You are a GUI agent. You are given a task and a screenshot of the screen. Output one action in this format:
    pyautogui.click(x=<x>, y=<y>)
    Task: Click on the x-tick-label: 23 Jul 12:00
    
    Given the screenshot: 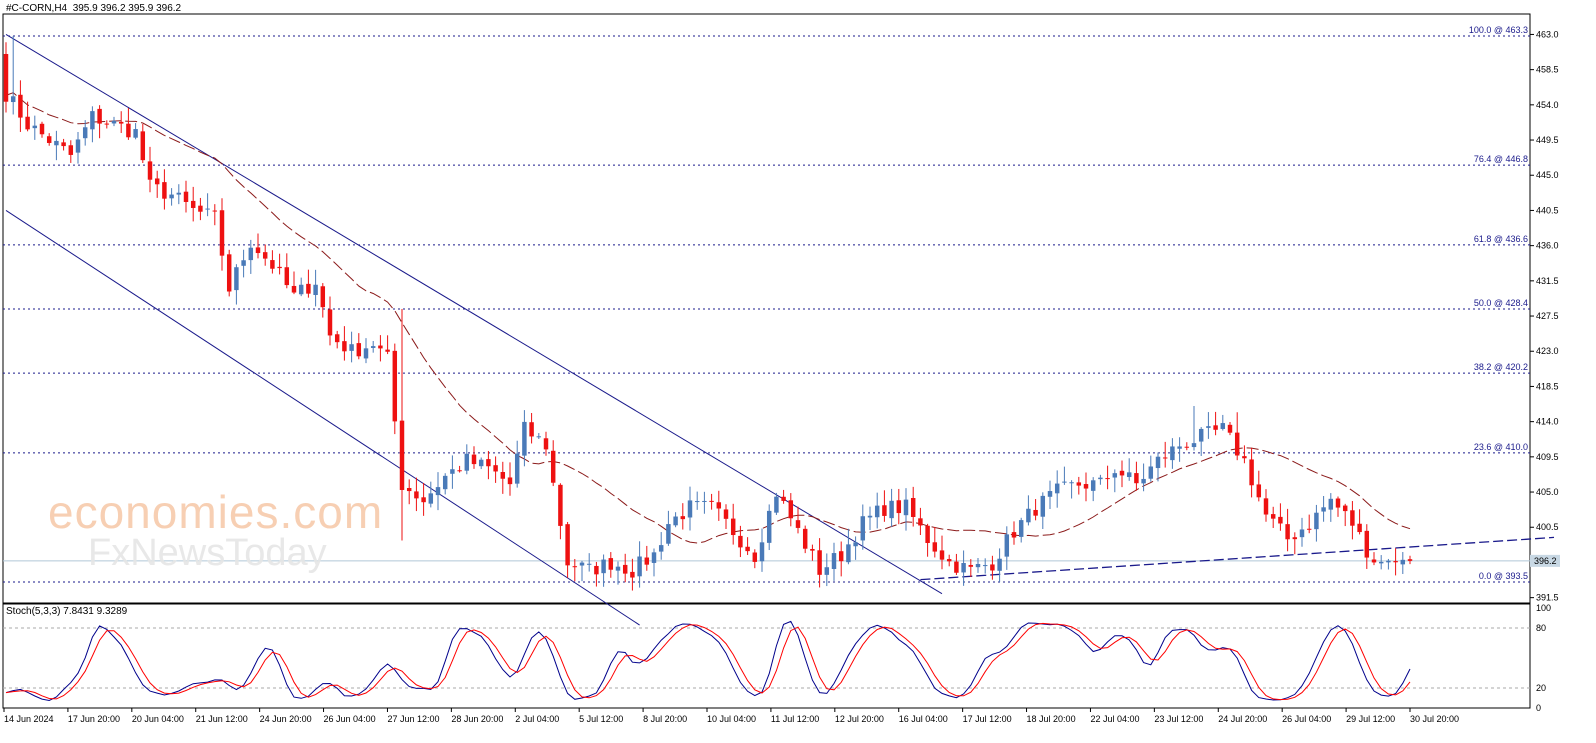 What is the action you would take?
    pyautogui.click(x=1178, y=719)
    